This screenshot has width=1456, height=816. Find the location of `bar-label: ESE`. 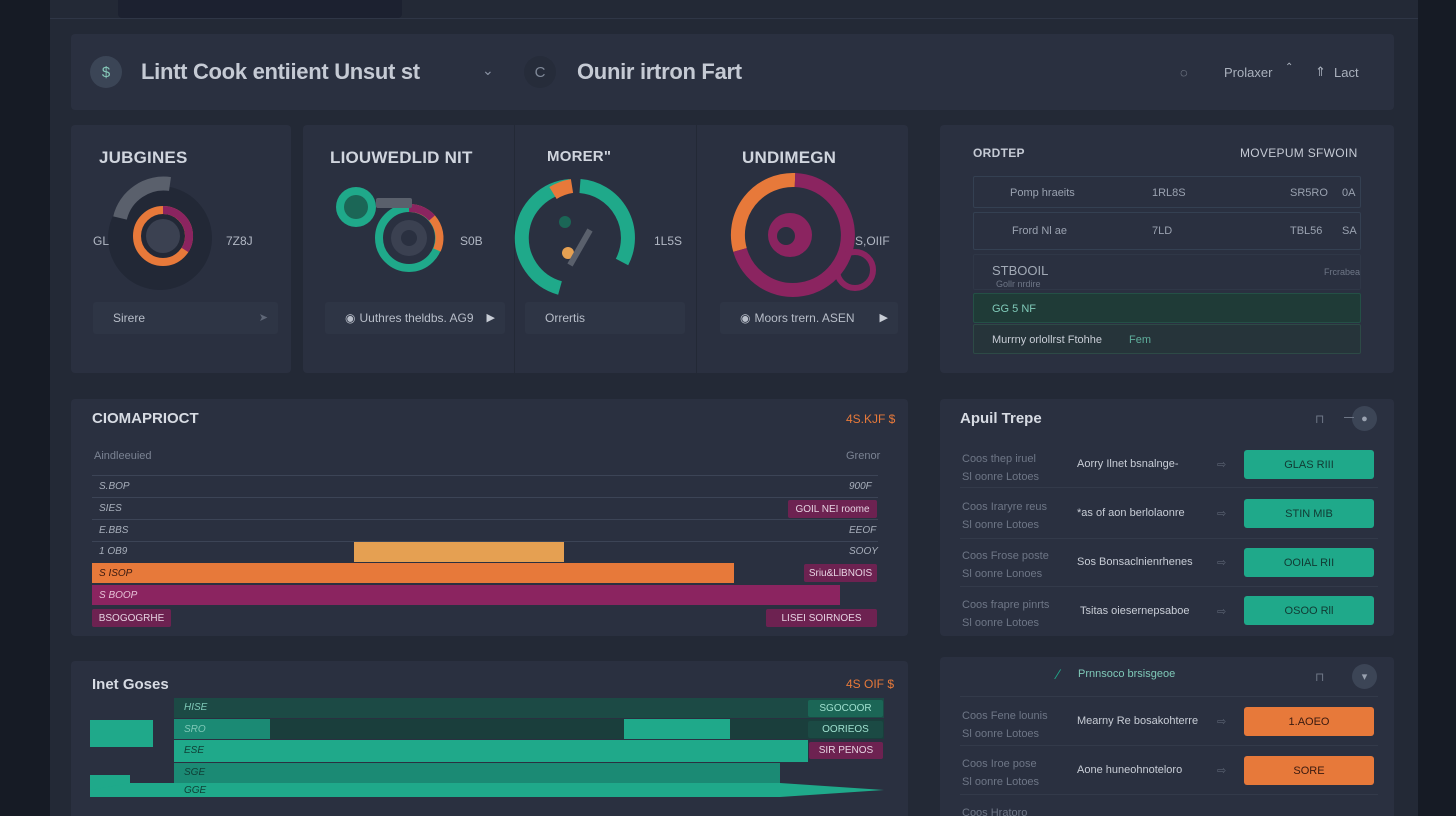

bar-label: ESE is located at coordinates (194, 750).